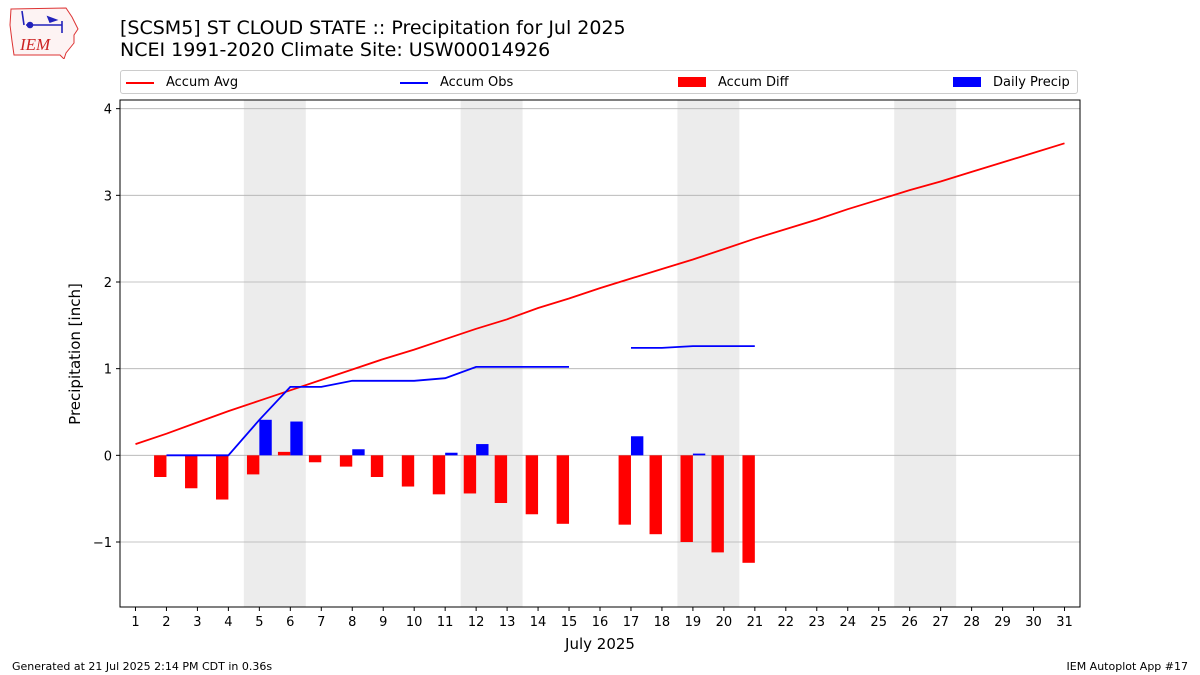  I want to click on x-tick-label: 1, so click(135, 622).